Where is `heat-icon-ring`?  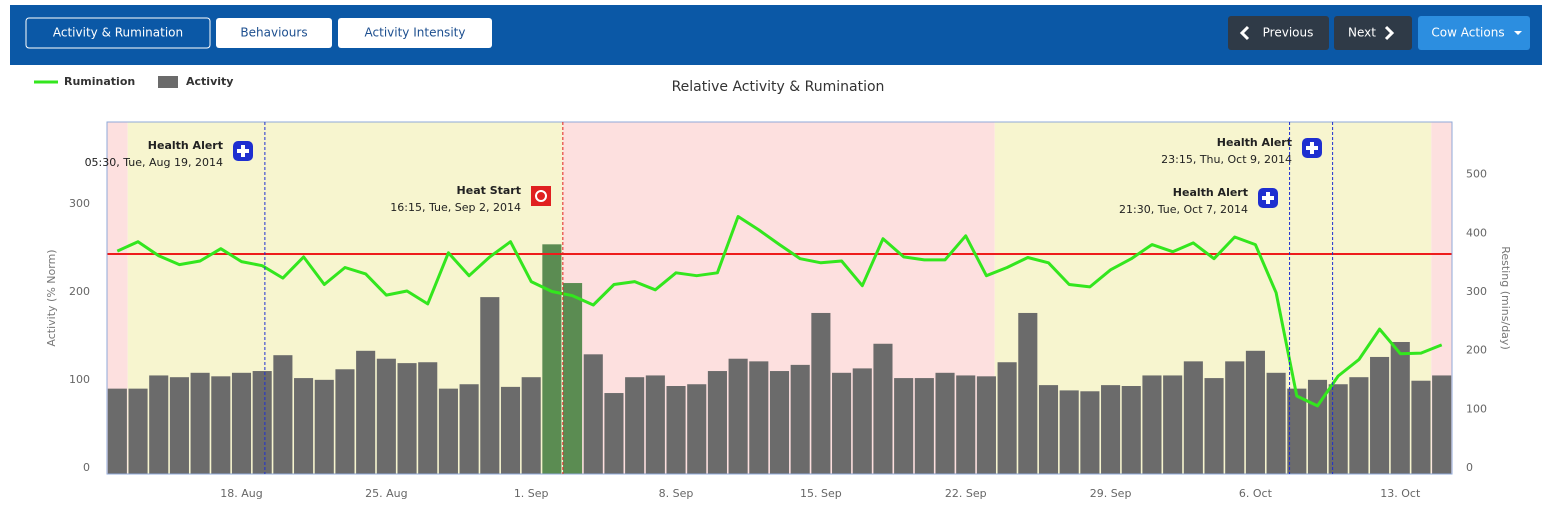
heat-icon-ring is located at coordinates (541, 196).